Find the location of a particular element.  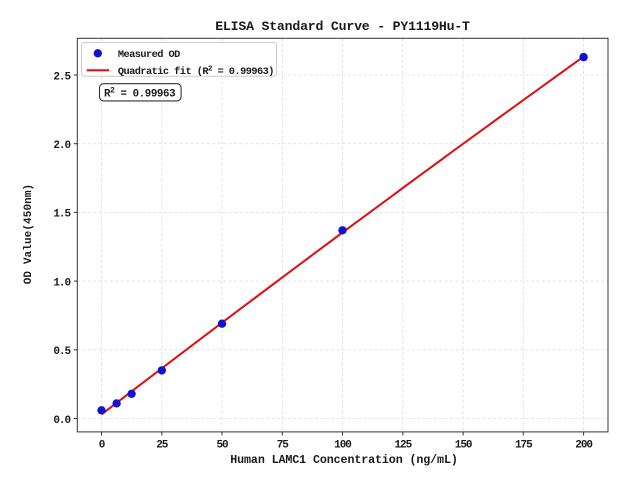

svg-text: 25 is located at coordinates (162, 445).